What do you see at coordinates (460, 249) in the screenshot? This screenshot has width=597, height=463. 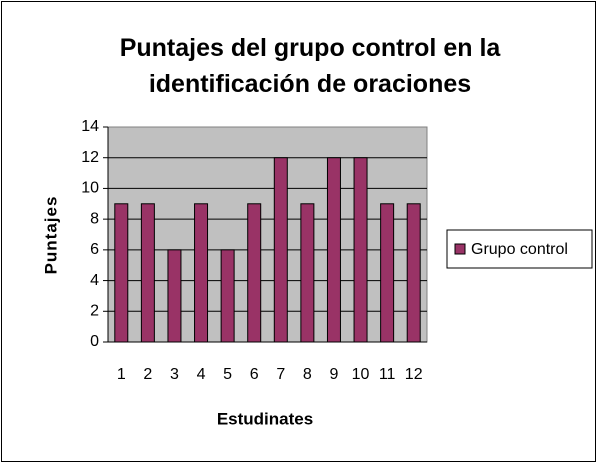 I see `legend-marker` at bounding box center [460, 249].